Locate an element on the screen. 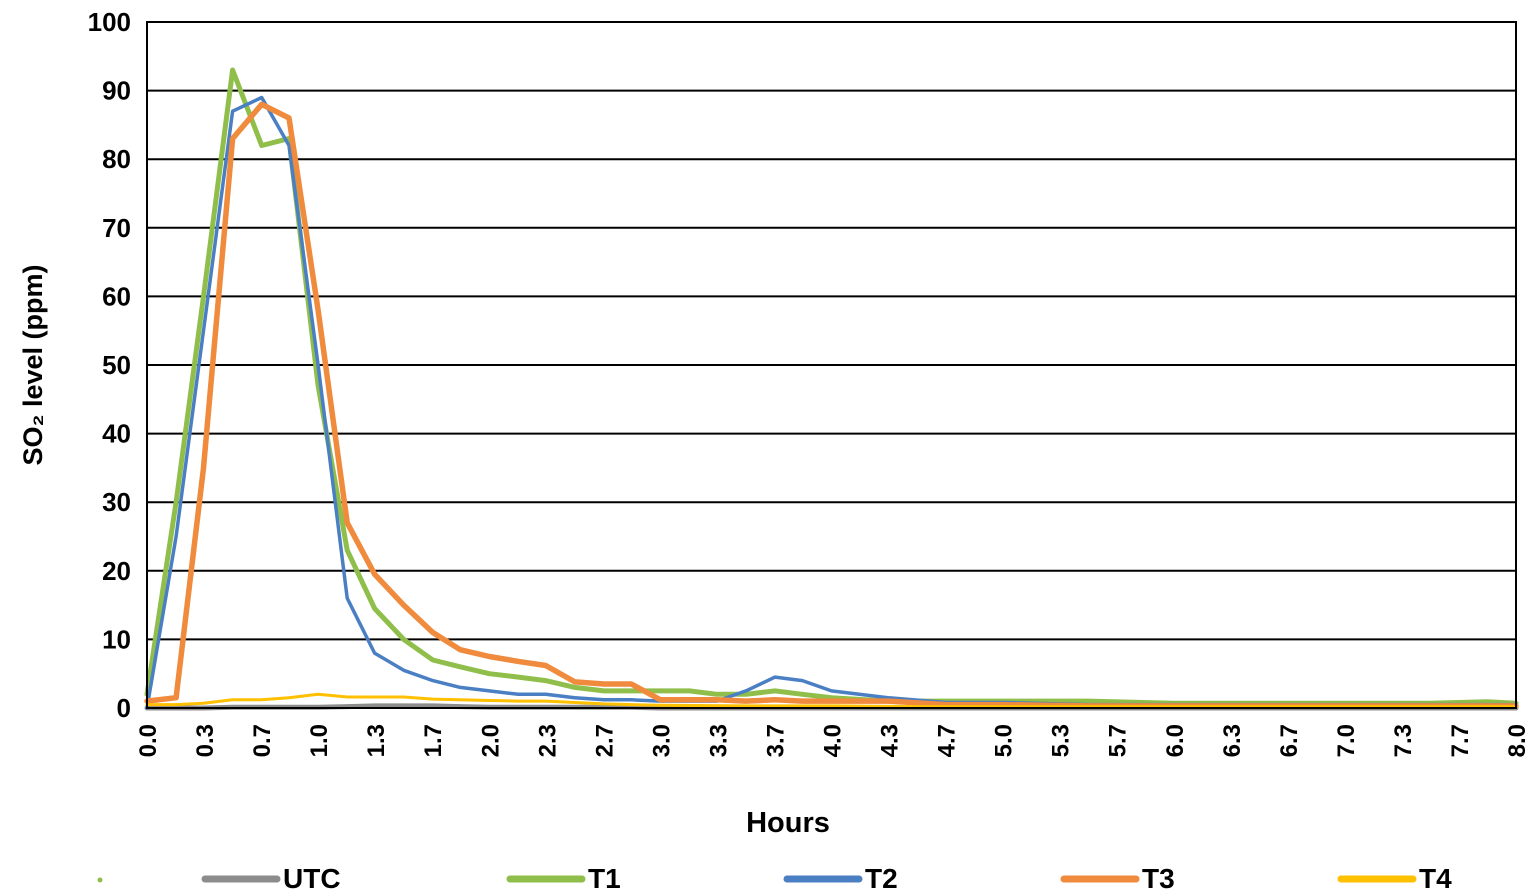  x-tick-label: 7.7 is located at coordinates (1460, 740).